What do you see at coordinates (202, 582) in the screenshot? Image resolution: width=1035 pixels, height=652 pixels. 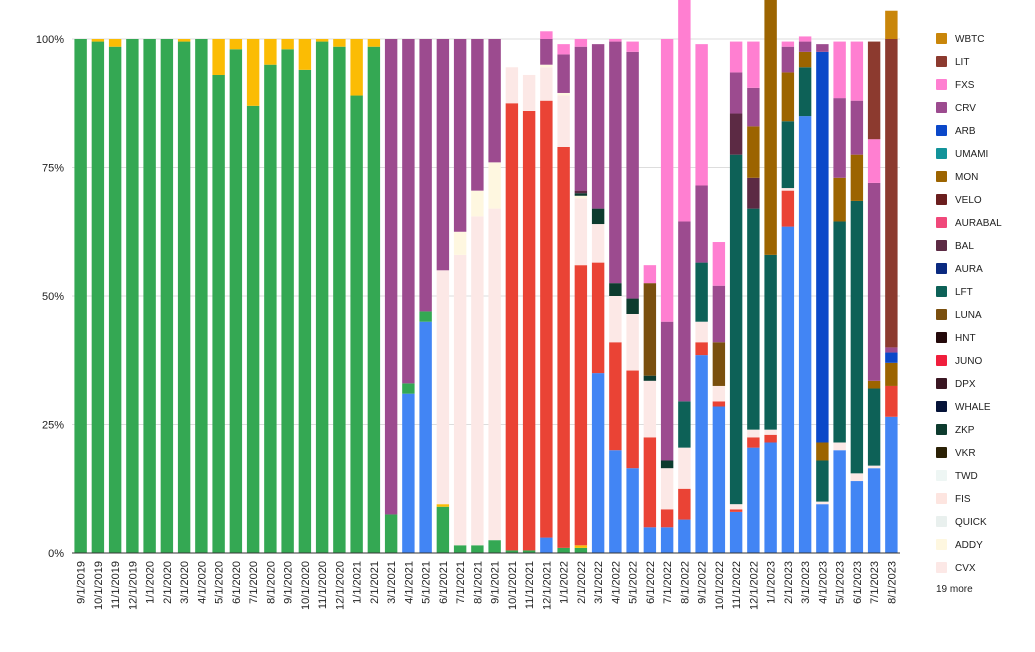 I see `x-tick-label: 4/1/2020` at bounding box center [202, 582].